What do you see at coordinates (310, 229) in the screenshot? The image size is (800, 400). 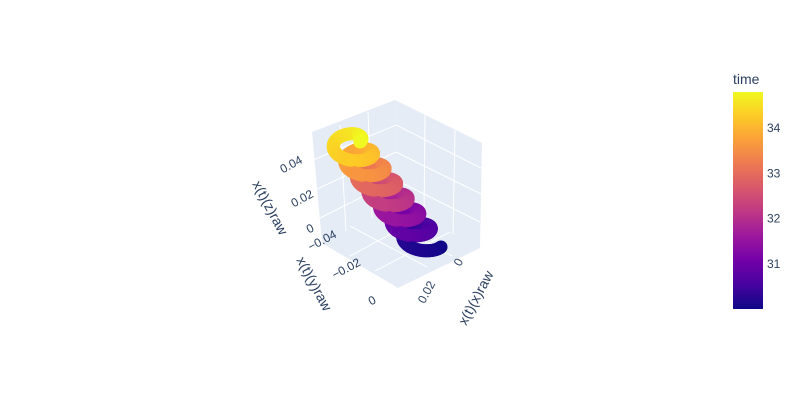 I see `z-tick-label: 0` at bounding box center [310, 229].